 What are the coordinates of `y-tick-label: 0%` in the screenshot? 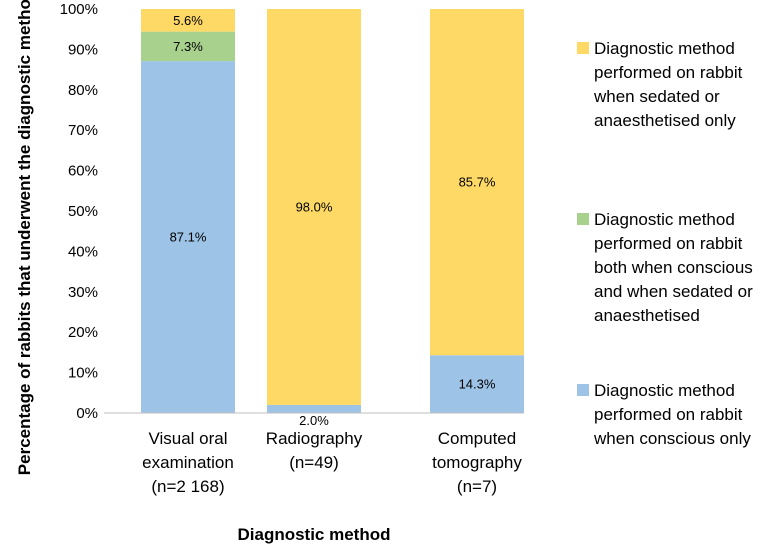 It's located at (87, 413).